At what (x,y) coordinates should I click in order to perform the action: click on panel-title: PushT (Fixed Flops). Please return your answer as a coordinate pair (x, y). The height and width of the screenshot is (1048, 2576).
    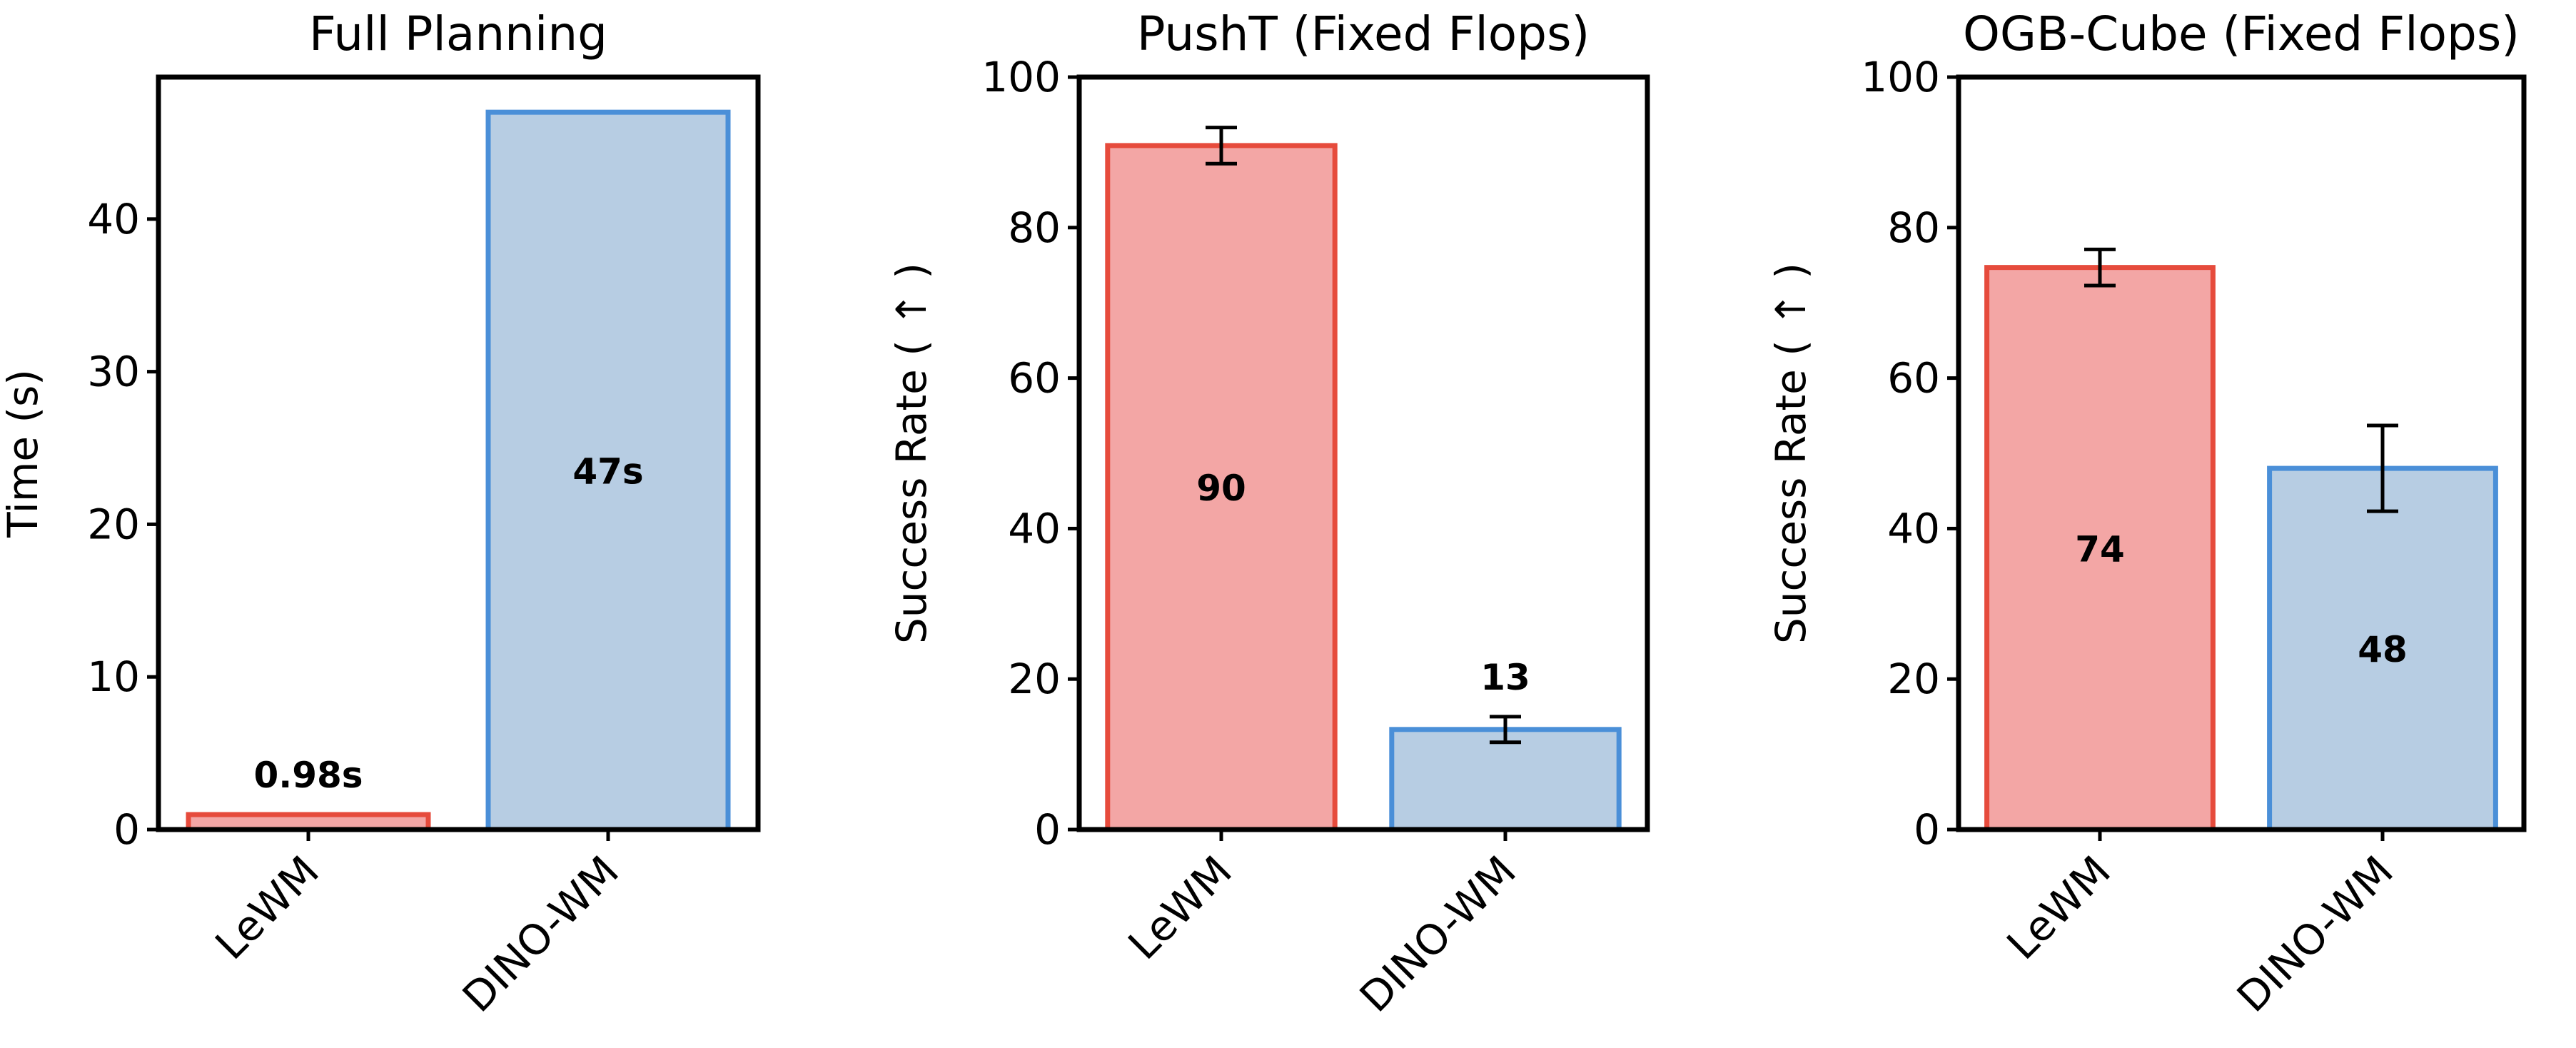
    Looking at the image, I should click on (1363, 33).